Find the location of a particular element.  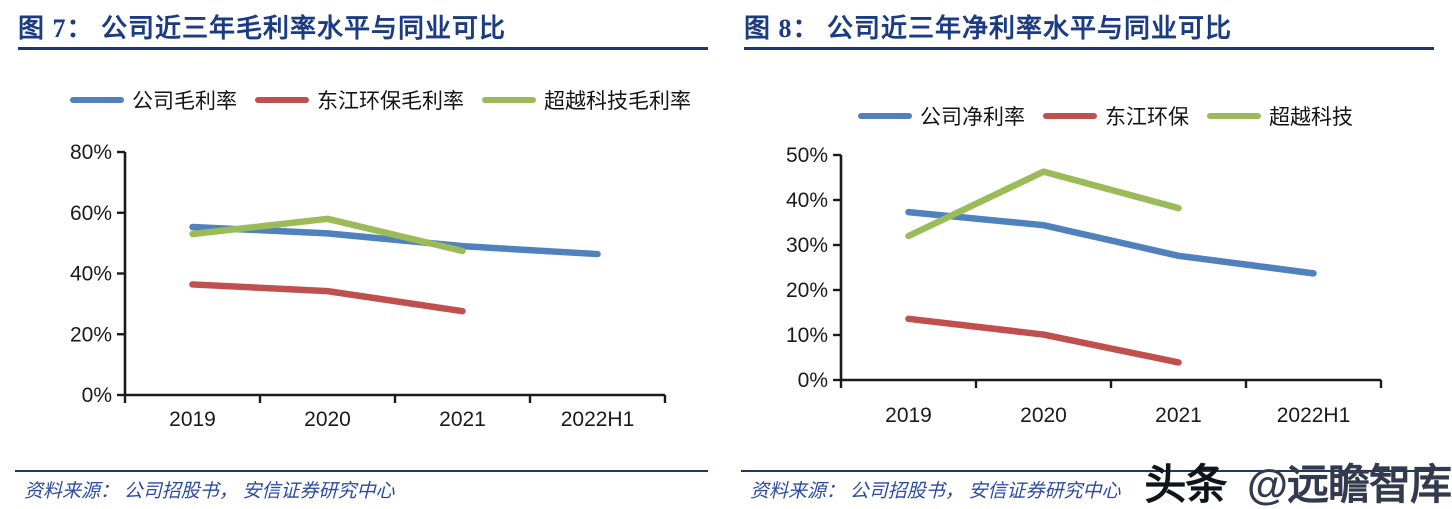

y-tick-label: 10% is located at coordinates (807, 335).